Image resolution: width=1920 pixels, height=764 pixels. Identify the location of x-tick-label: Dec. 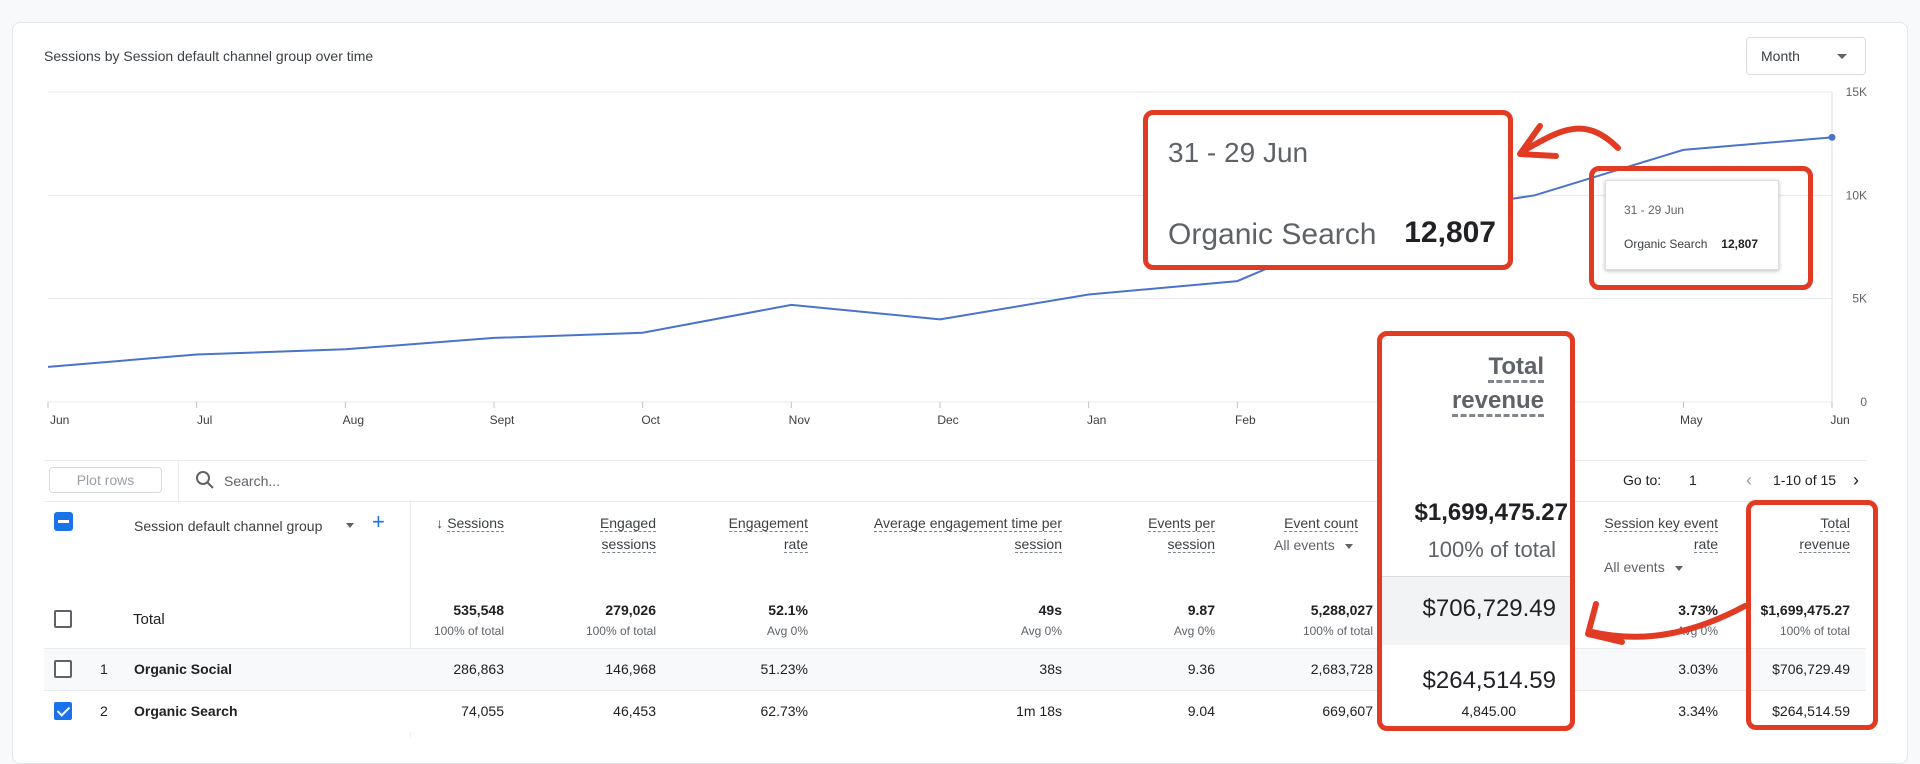
(947, 420).